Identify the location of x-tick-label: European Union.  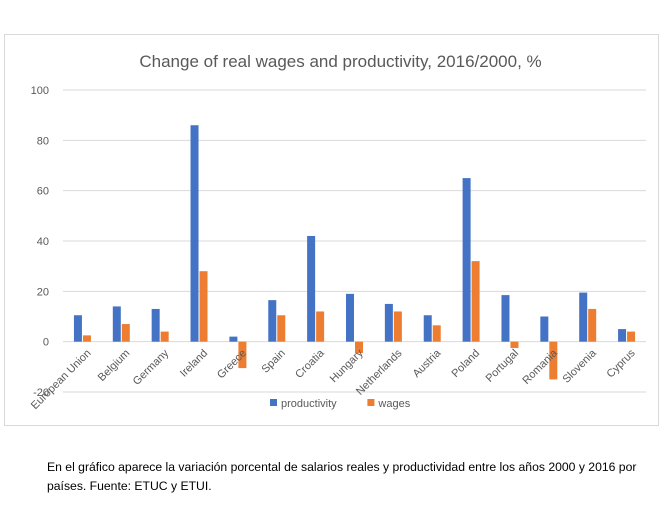
(61, 379).